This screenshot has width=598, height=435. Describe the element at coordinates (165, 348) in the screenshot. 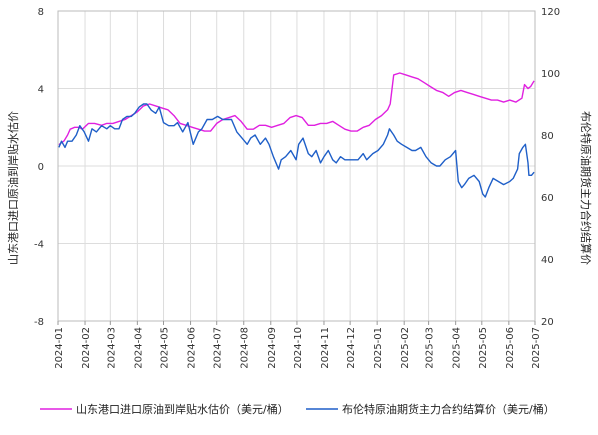

I see `x-tick-label: 2024-05` at that location.